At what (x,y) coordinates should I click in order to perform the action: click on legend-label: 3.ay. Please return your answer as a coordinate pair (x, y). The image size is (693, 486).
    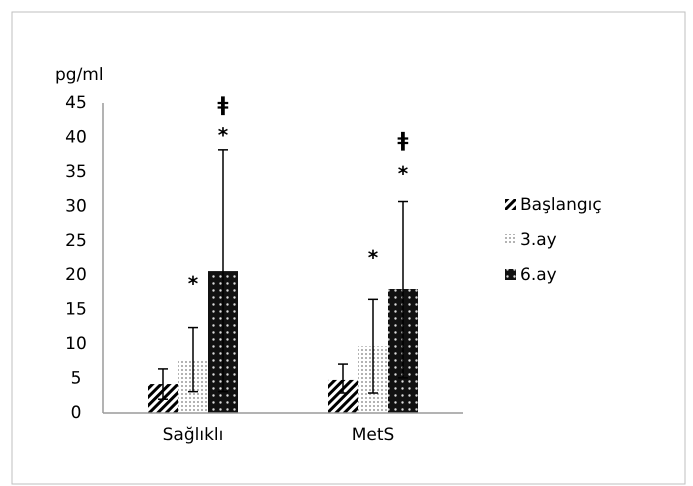
    Looking at the image, I should click on (538, 240).